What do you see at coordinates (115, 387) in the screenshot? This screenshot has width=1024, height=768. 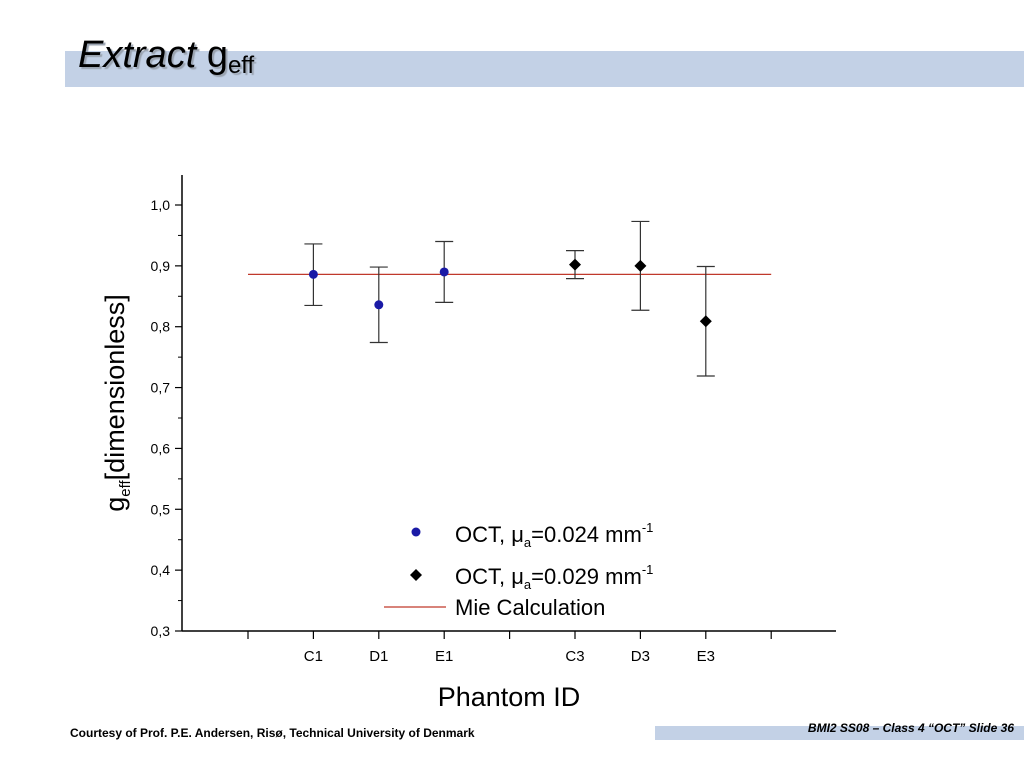 I see `y-axis-label-text: [dimensionless]` at bounding box center [115, 387].